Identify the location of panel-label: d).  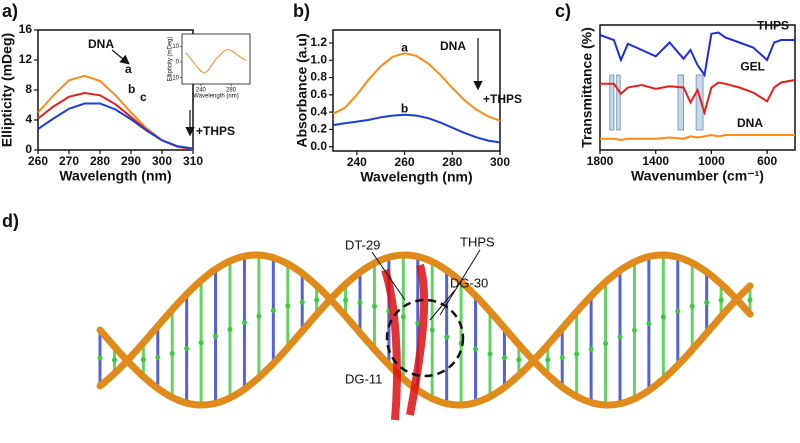
(10, 221).